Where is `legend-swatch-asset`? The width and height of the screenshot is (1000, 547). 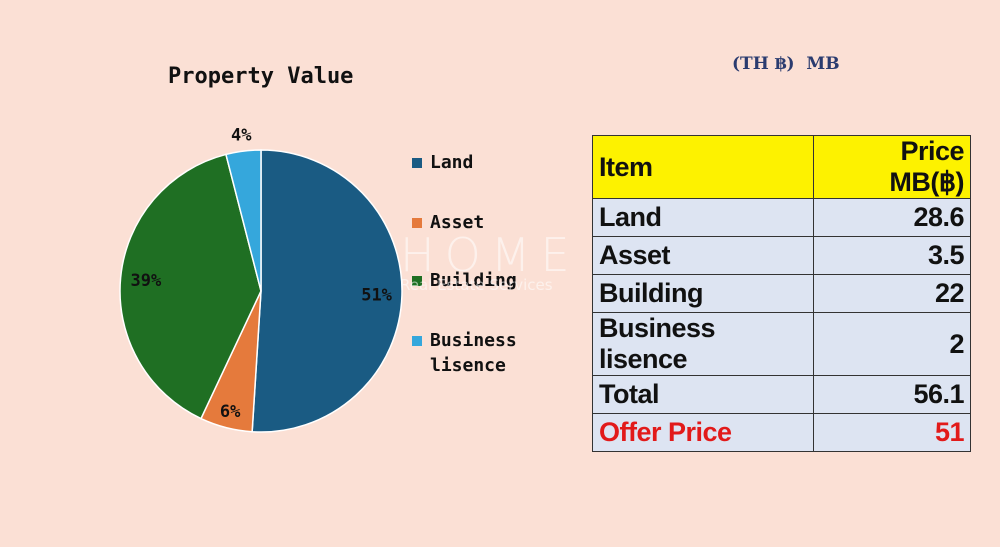
legend-swatch-asset is located at coordinates (417, 223).